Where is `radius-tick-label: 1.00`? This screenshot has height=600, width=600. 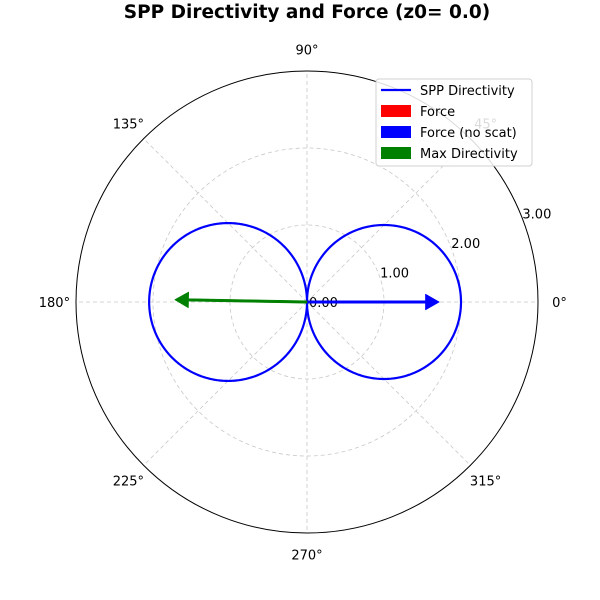 radius-tick-label: 1.00 is located at coordinates (394, 274).